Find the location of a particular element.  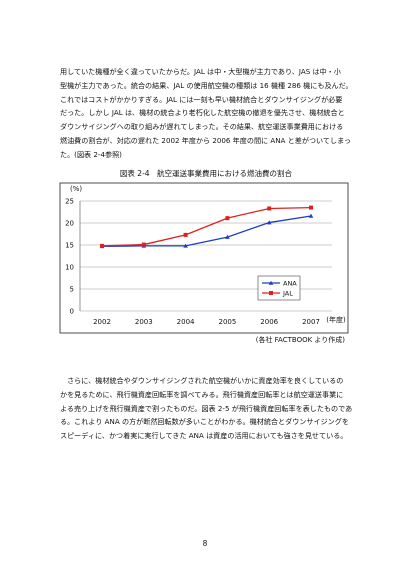

x-axis-label: (年度) is located at coordinates (336, 319).